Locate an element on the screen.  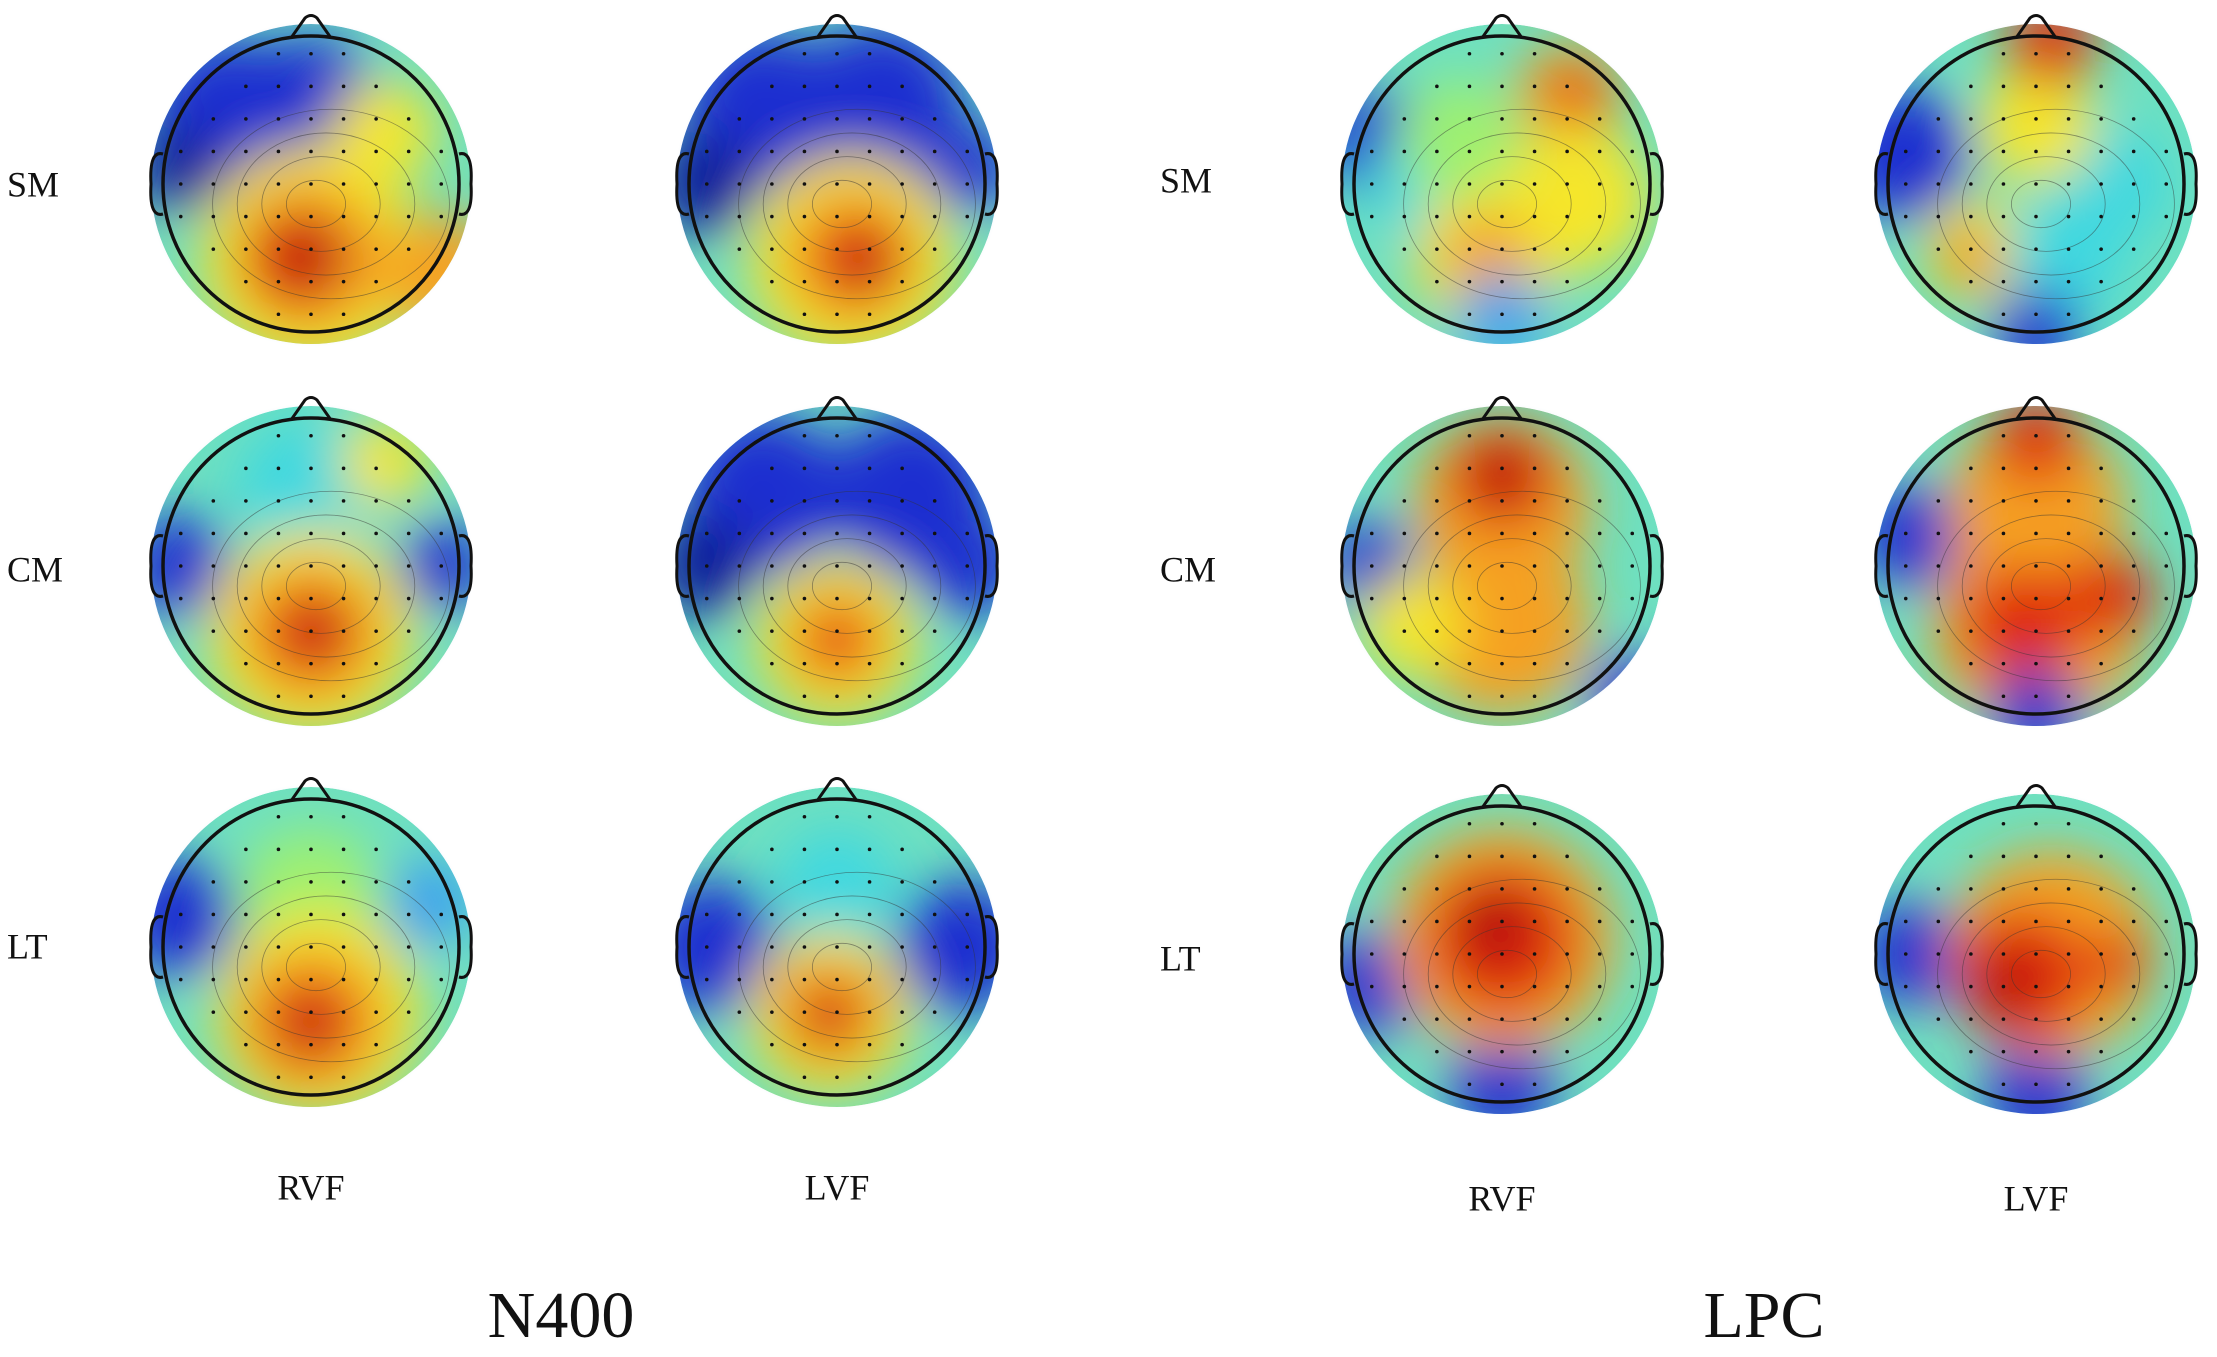
panel-title: LPC is located at coordinates (1763, 1315).